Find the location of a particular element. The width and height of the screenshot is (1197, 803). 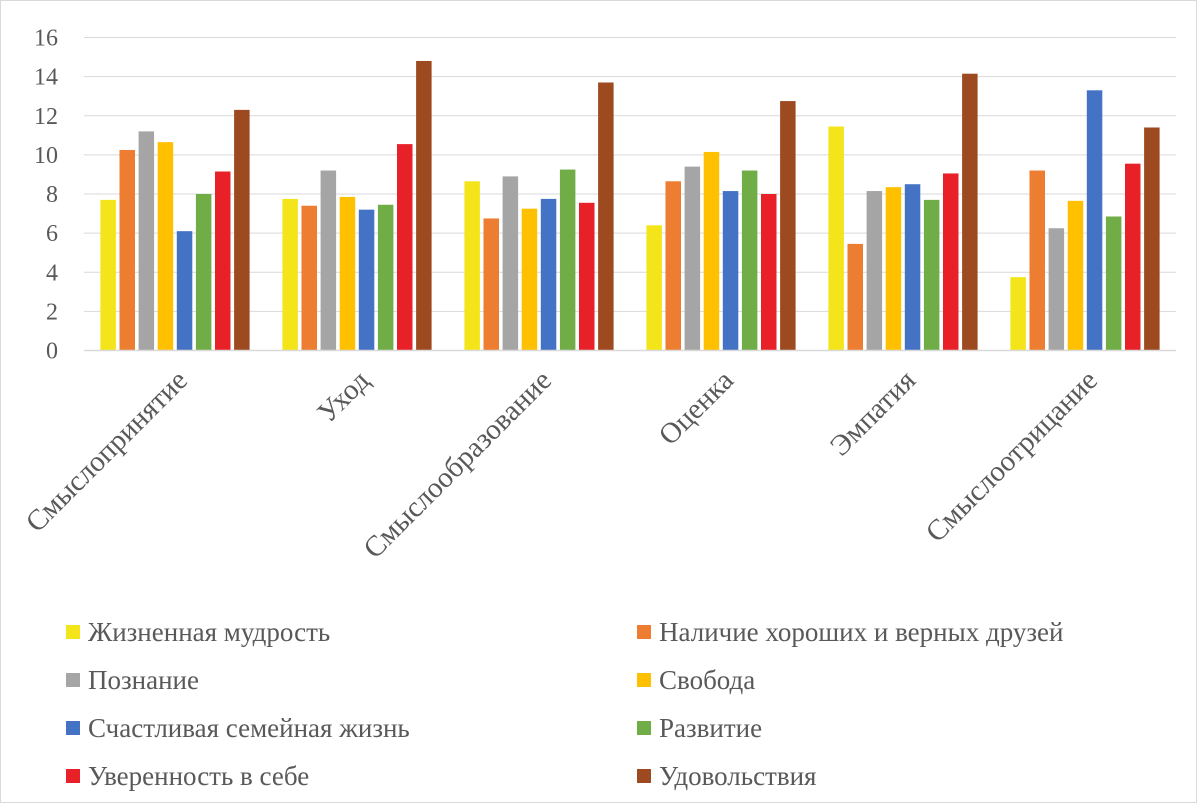

legend-label: Уверенность в себе is located at coordinates (199, 775).